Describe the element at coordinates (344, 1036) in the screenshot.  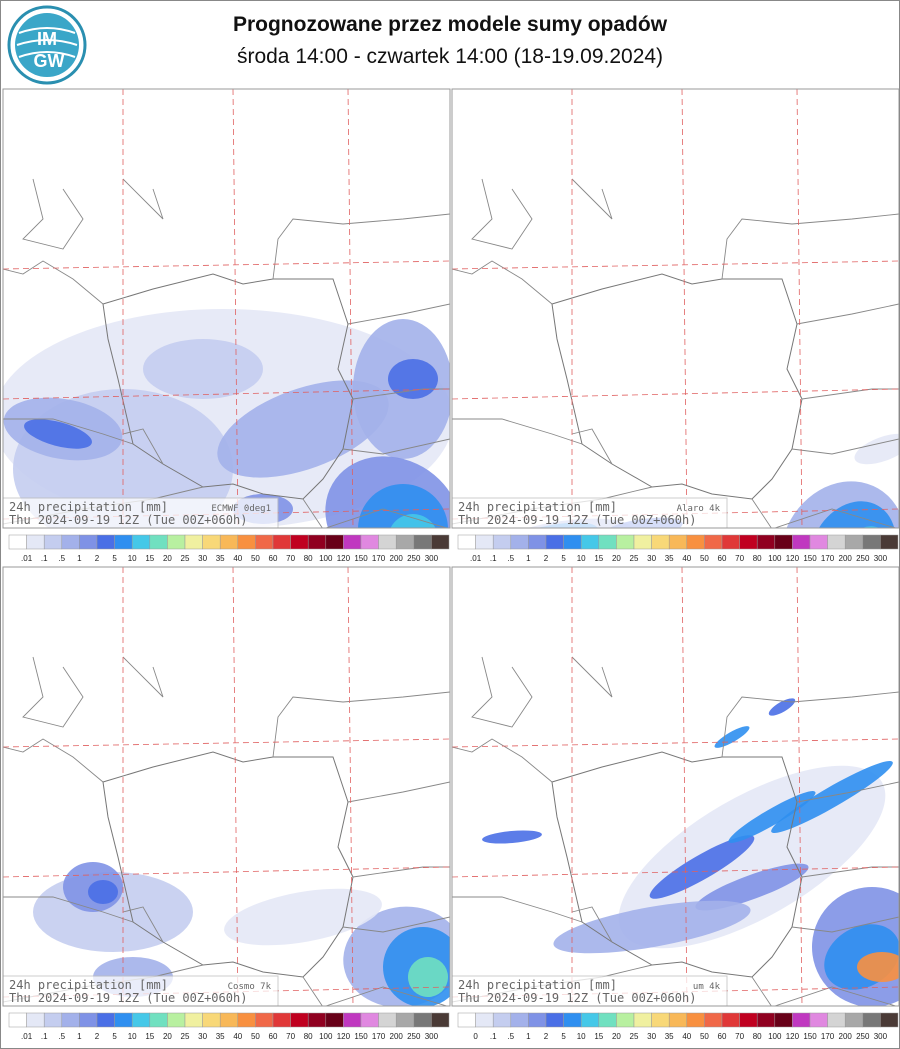
I see `scale-label: 120` at that location.